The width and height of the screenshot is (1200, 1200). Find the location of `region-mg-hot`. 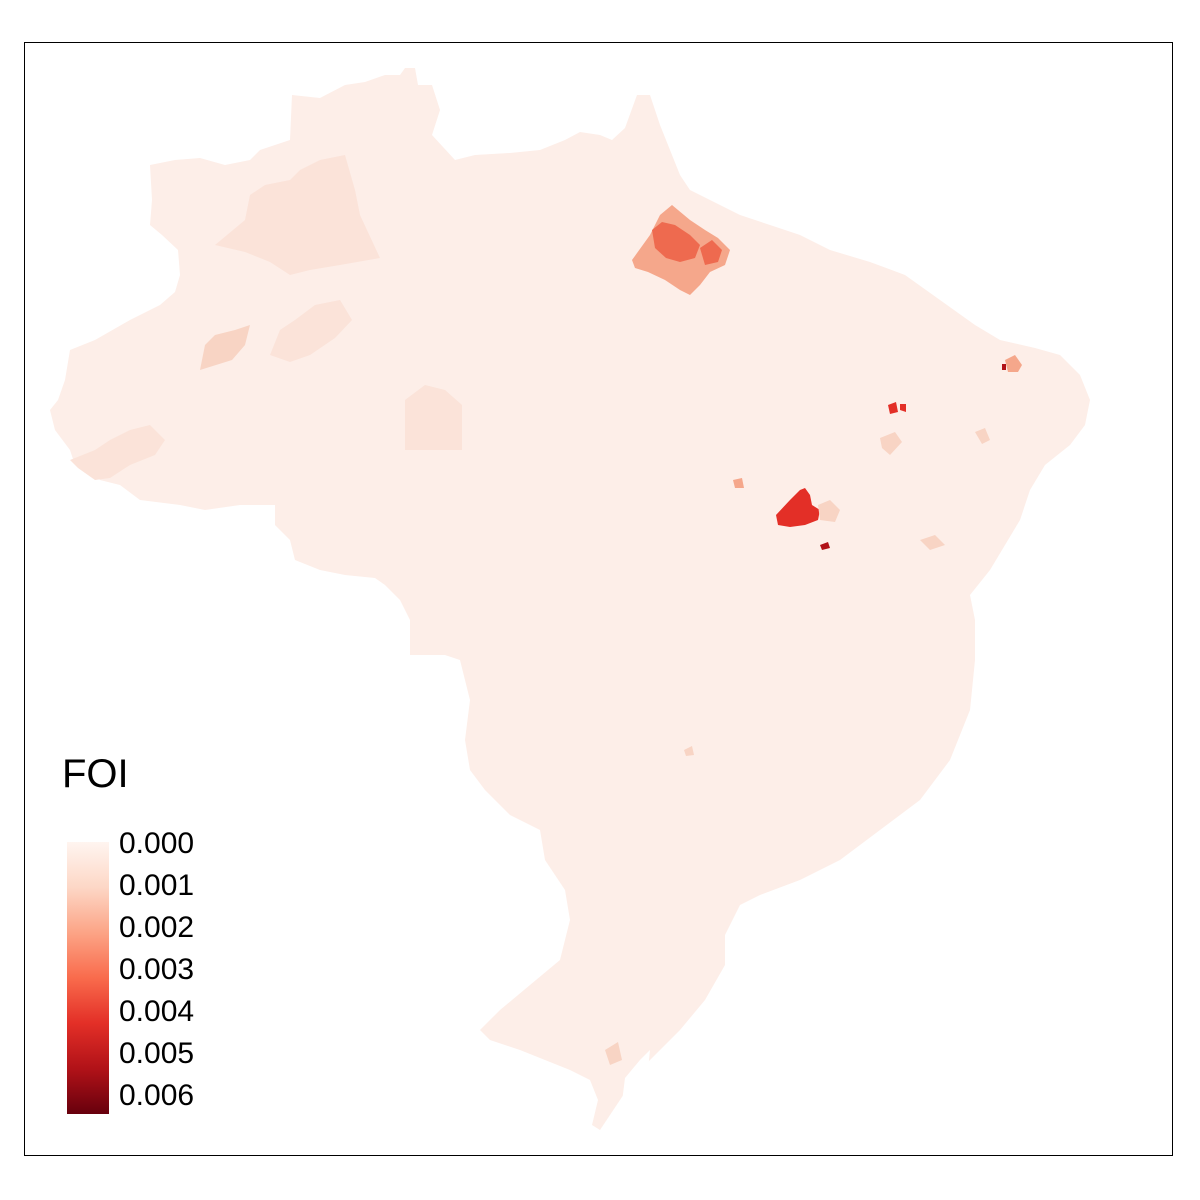

region-mg-hot is located at coordinates (689, 751).